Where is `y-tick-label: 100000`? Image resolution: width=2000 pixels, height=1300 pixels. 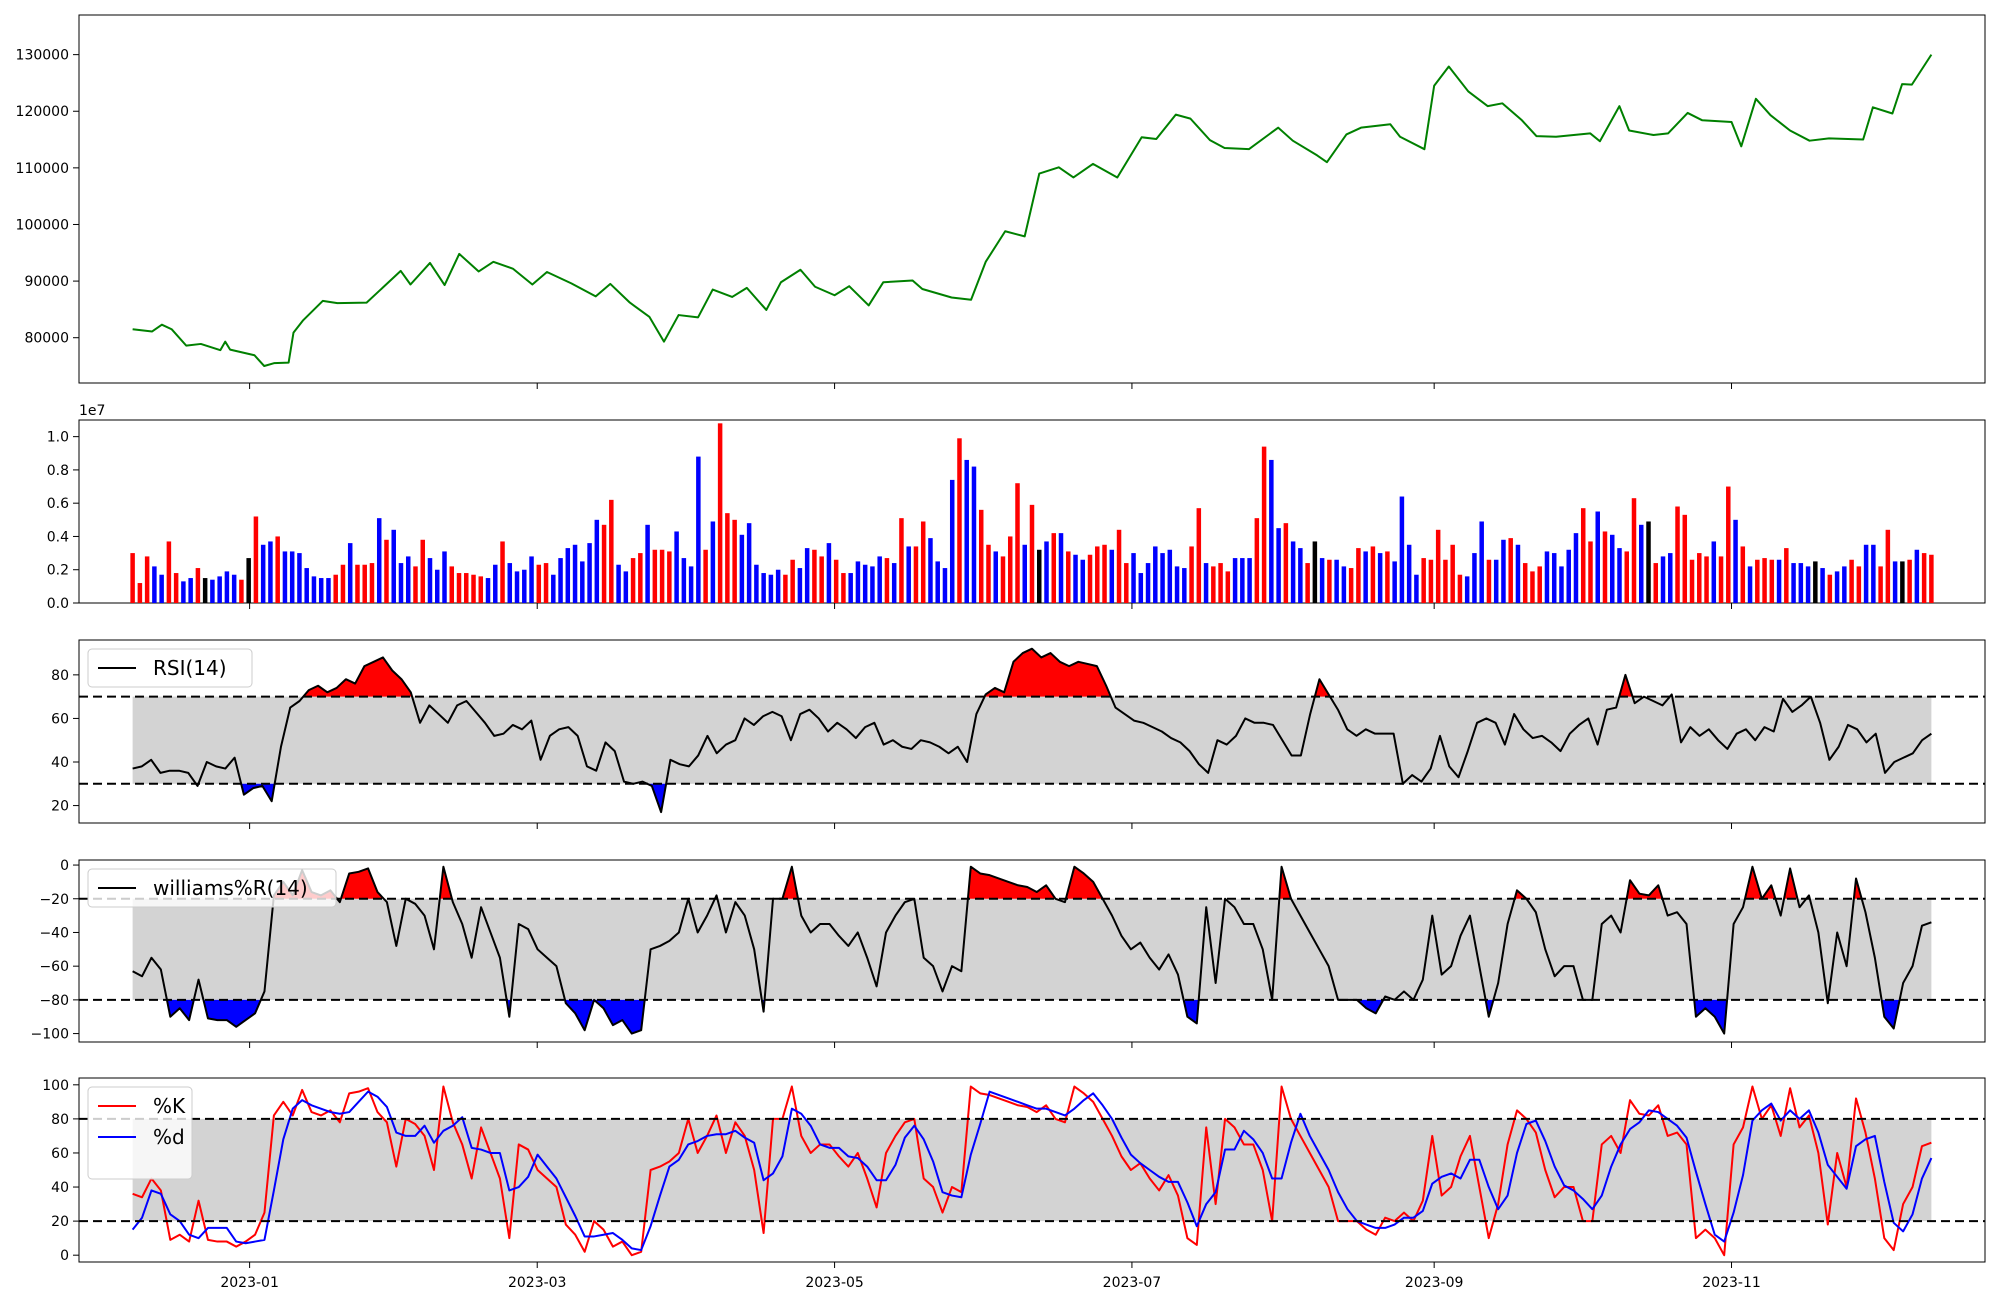
y-tick-label: 100000 is located at coordinates (42, 225).